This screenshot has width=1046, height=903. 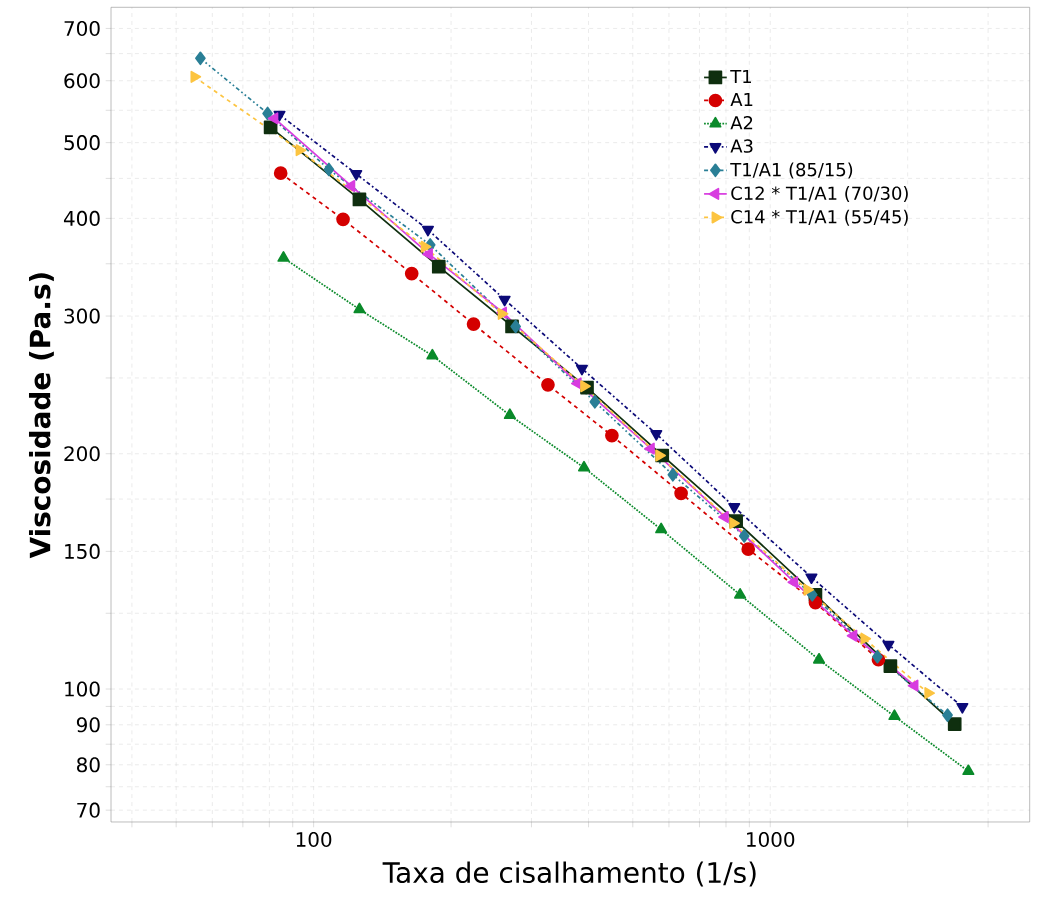 I want to click on legend-label: A3, so click(x=741, y=146).